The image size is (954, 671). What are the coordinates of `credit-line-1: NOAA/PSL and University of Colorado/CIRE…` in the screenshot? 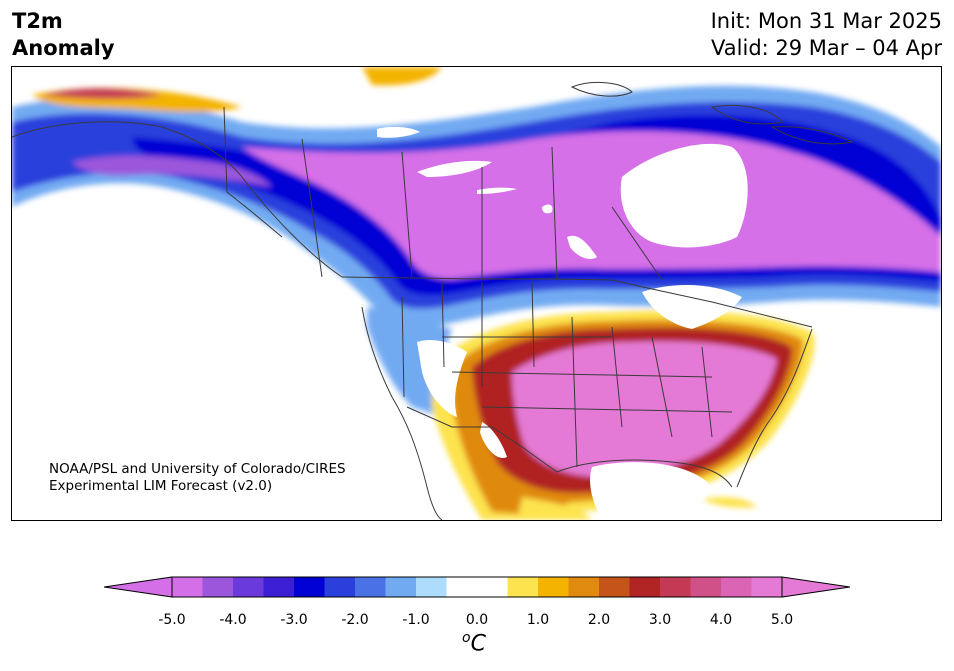 It's located at (197, 469).